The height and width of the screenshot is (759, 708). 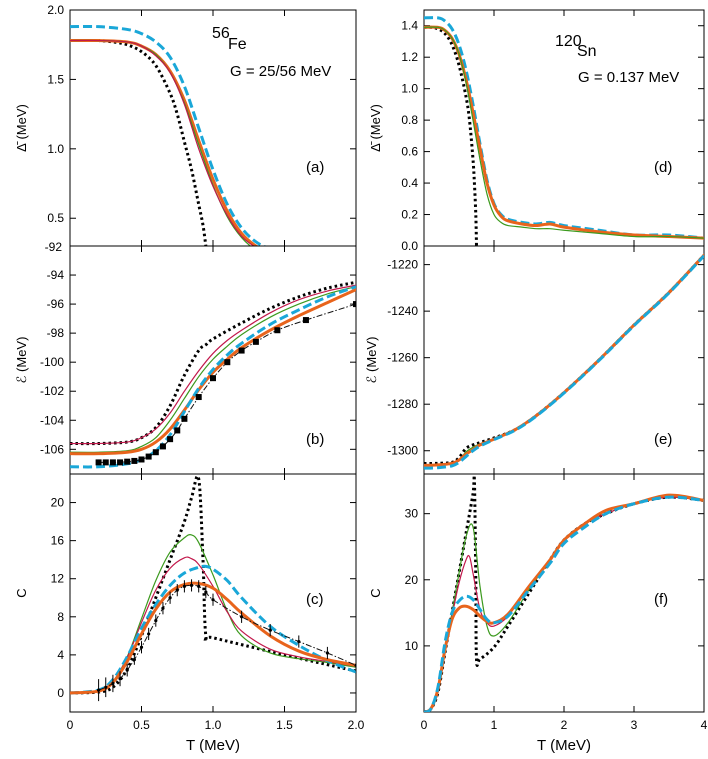 What do you see at coordinates (409, 152) in the screenshot?
I see `panel-d-ytick-label: 0.6` at bounding box center [409, 152].